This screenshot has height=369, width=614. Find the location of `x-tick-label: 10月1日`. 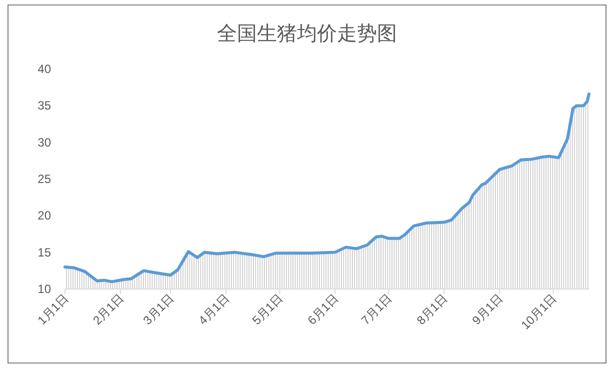

x-tick-label: 10月1日 is located at coordinates (539, 311).